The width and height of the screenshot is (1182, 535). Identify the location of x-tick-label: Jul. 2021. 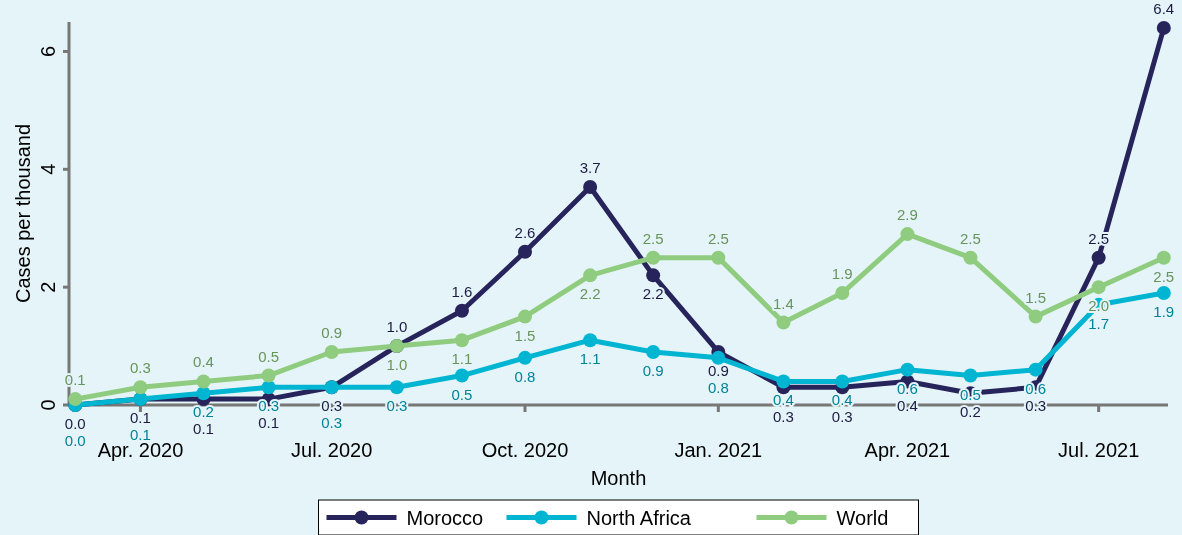
(1099, 450).